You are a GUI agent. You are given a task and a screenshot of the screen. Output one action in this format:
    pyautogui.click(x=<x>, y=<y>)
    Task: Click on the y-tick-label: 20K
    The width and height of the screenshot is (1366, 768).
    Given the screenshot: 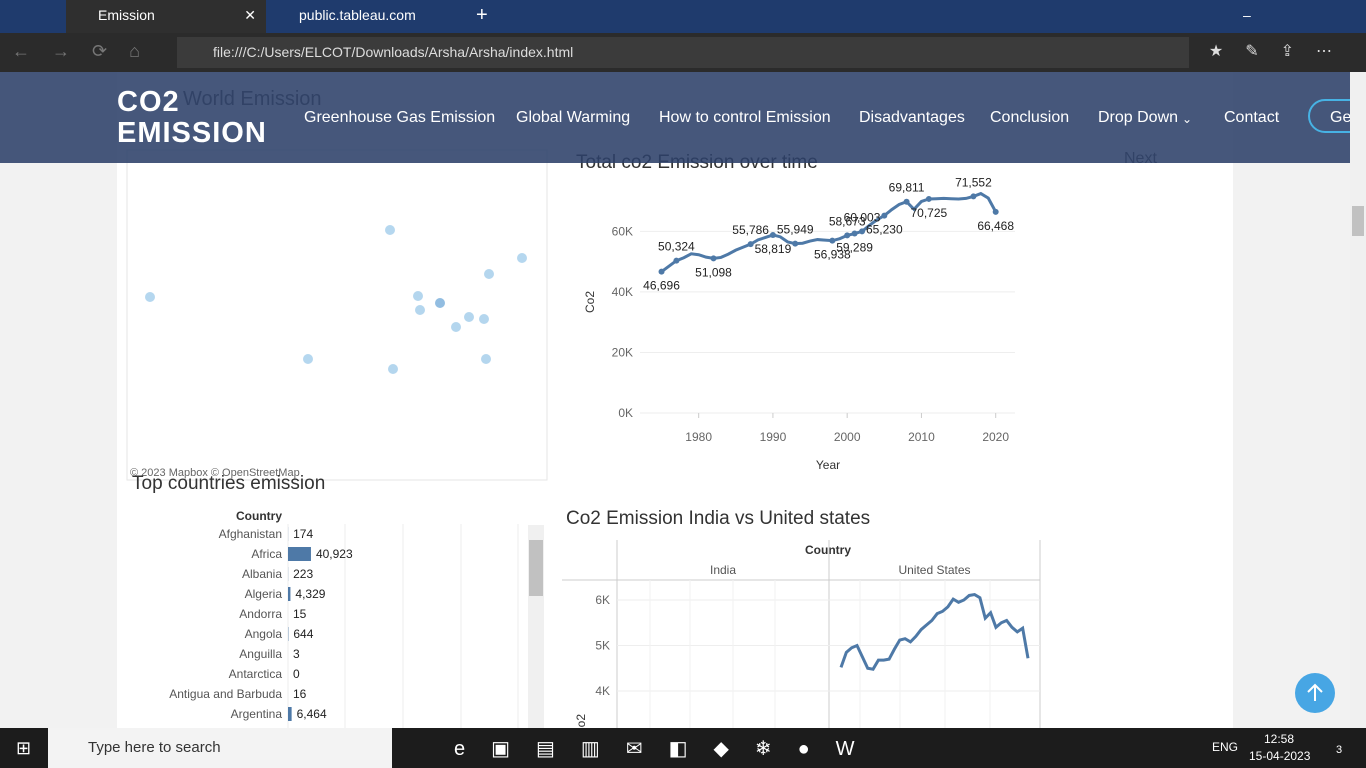 What is the action you would take?
    pyautogui.click(x=622, y=352)
    